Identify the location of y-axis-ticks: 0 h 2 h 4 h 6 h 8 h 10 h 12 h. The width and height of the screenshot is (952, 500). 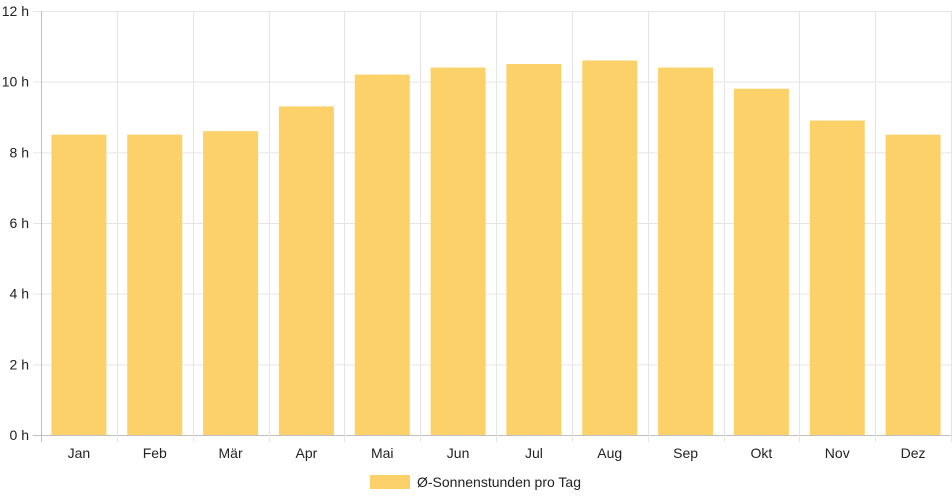
(15, 223).